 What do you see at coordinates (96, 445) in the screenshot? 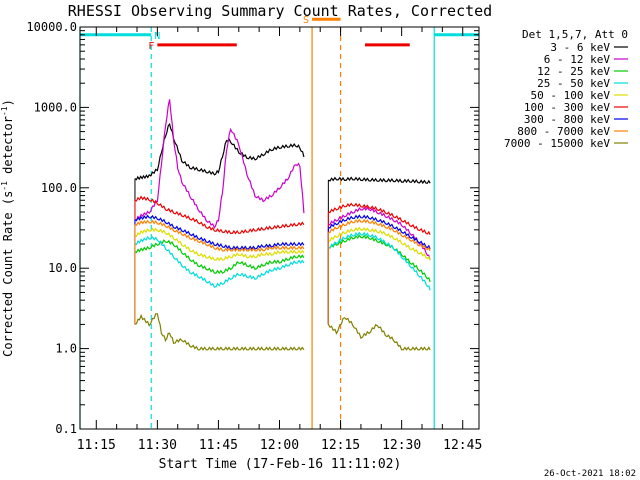
I see `x-tick-label: 11:15` at bounding box center [96, 445].